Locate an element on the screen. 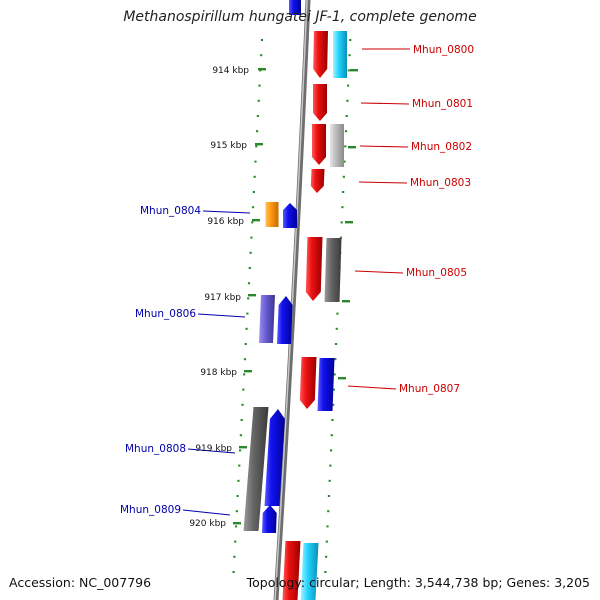  gene-label-mhun-0804: Mhun_0804 is located at coordinates (170, 211).